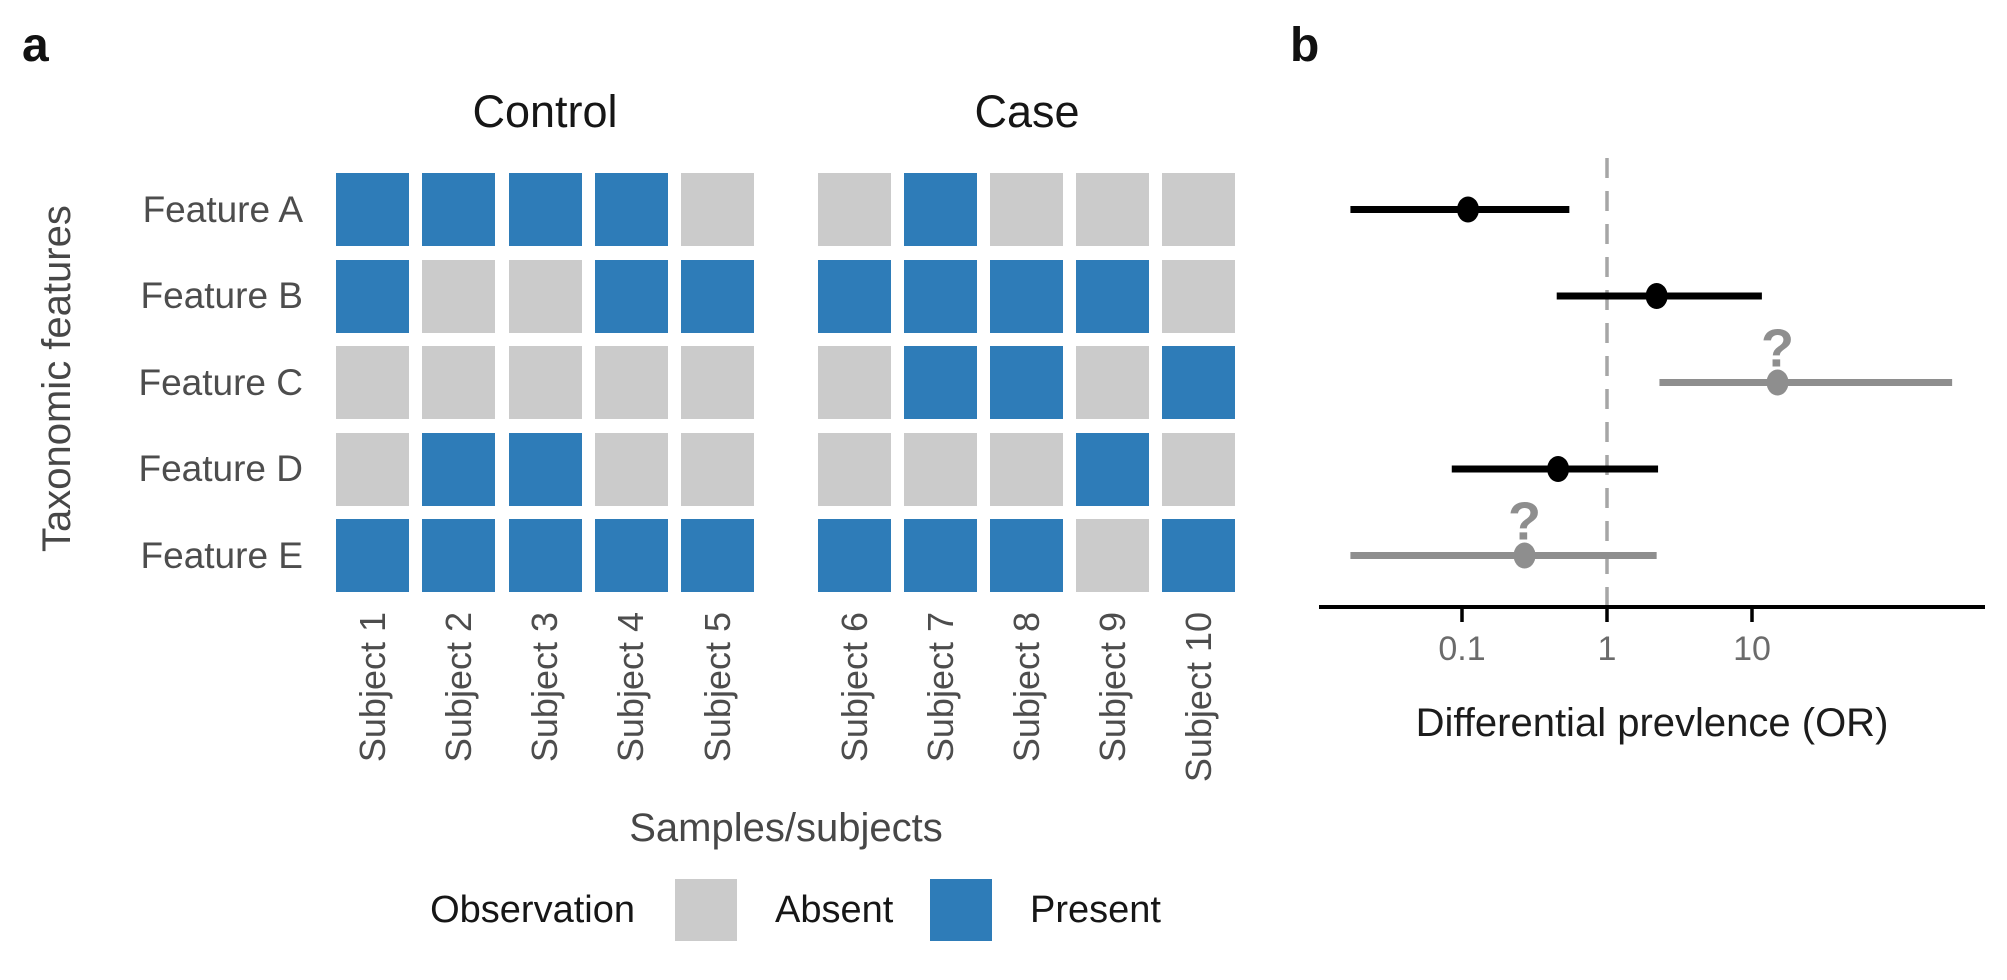  What do you see at coordinates (786, 828) in the screenshot?
I see `x-axis-title-samples-subjects: Samples/subjects` at bounding box center [786, 828].